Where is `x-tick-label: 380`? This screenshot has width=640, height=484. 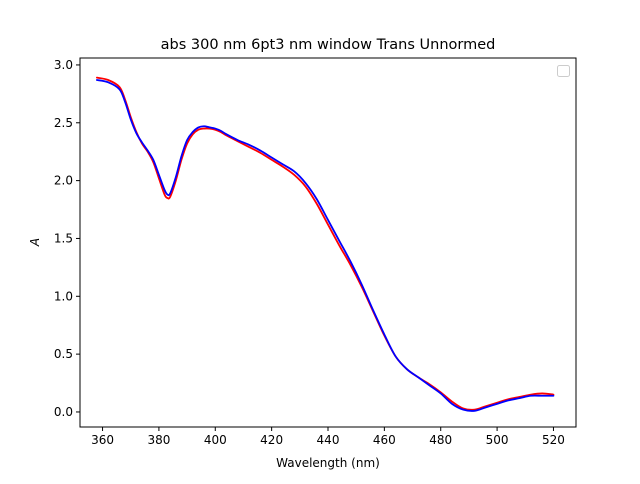
x-tick-label: 380 is located at coordinates (158, 440).